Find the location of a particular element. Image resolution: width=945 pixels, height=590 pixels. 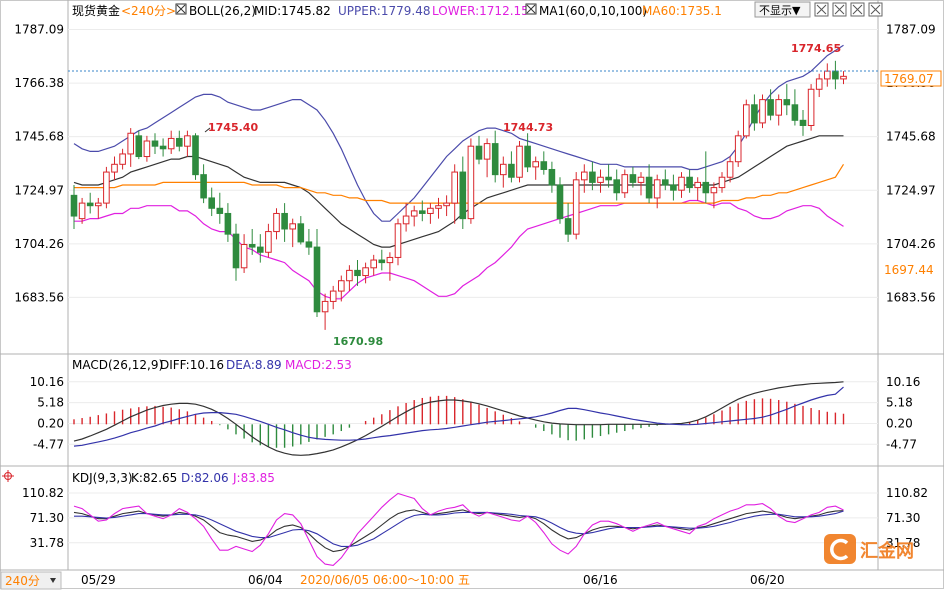

date-label-2: 06/04 is located at coordinates (265, 580).